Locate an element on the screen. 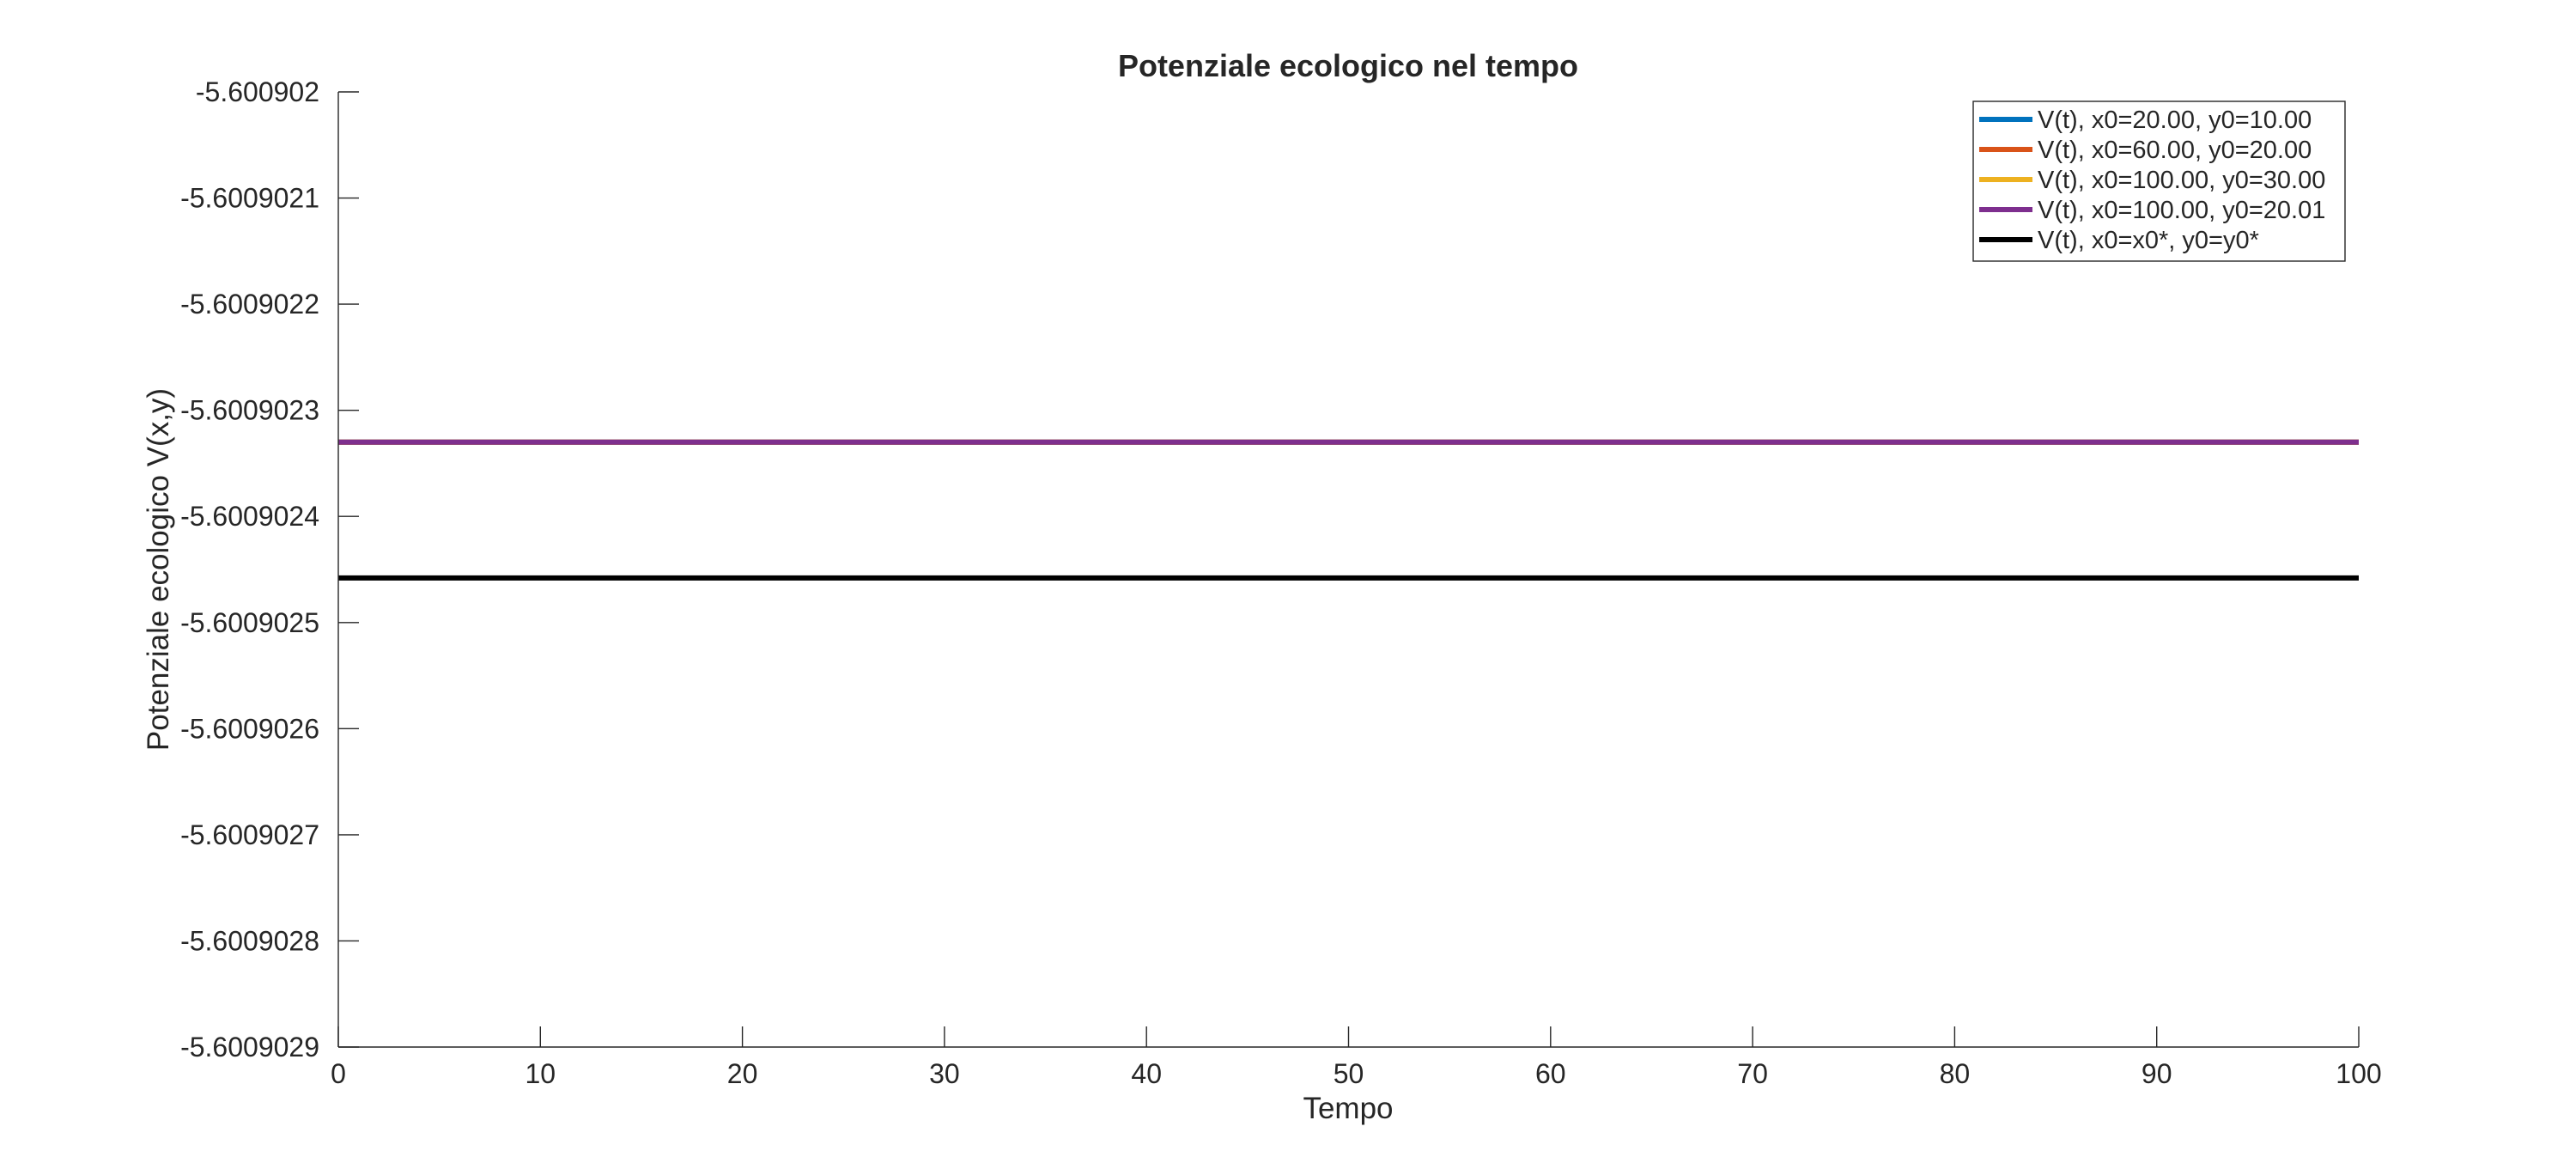  series-layer is located at coordinates (1349, 510).